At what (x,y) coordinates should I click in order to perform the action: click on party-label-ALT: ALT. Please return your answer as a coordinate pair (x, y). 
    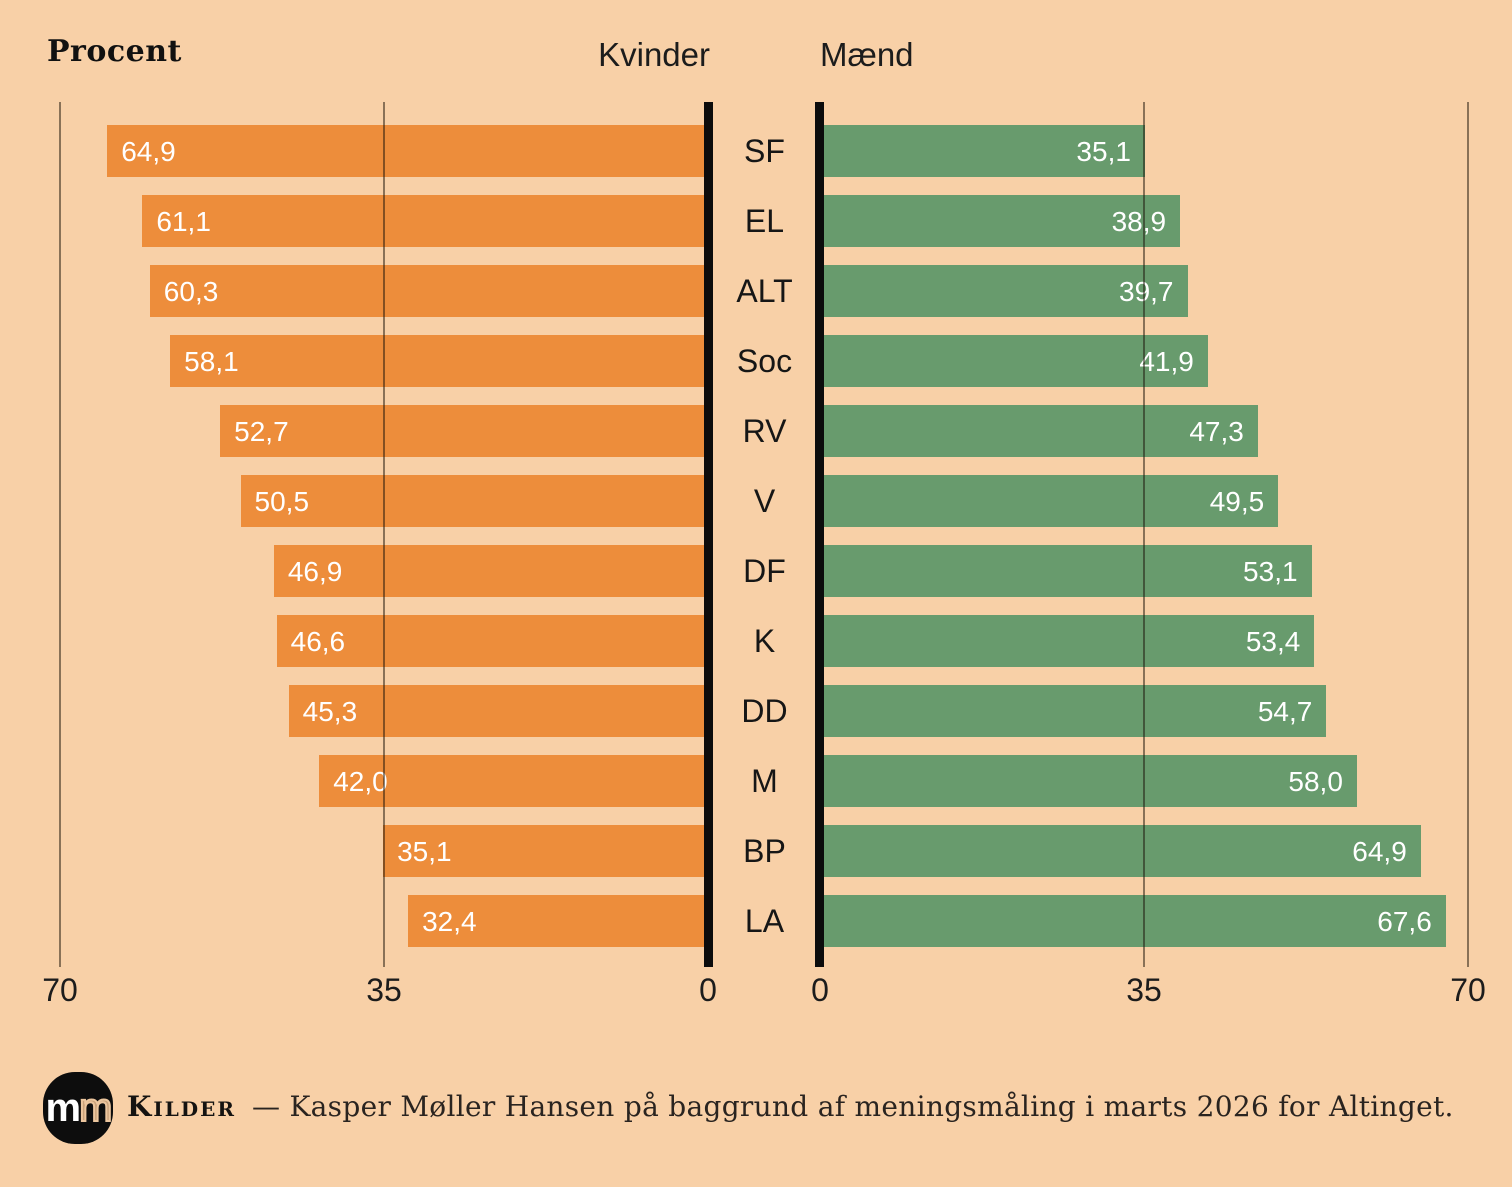
    Looking at the image, I should click on (764, 291).